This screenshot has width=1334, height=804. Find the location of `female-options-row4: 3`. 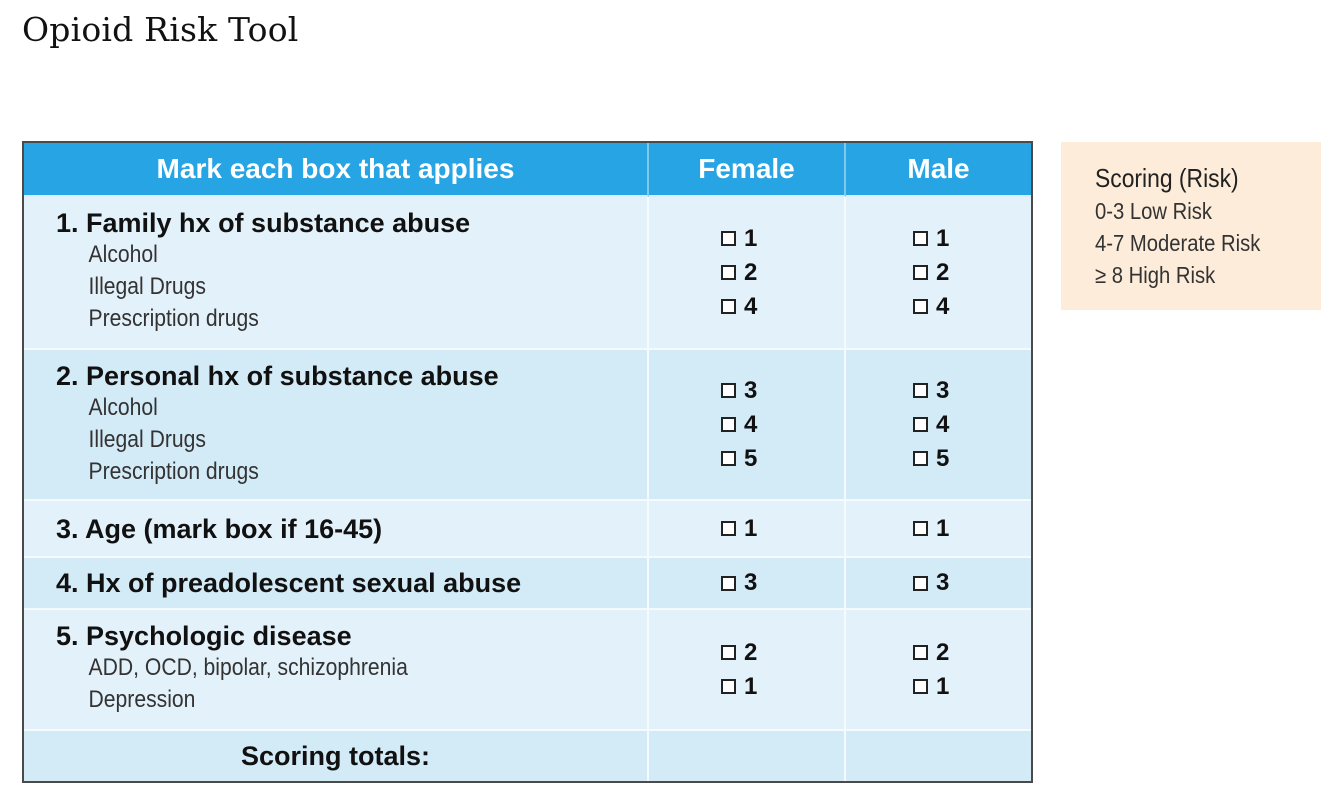

female-options-row4: 3 is located at coordinates (747, 584).